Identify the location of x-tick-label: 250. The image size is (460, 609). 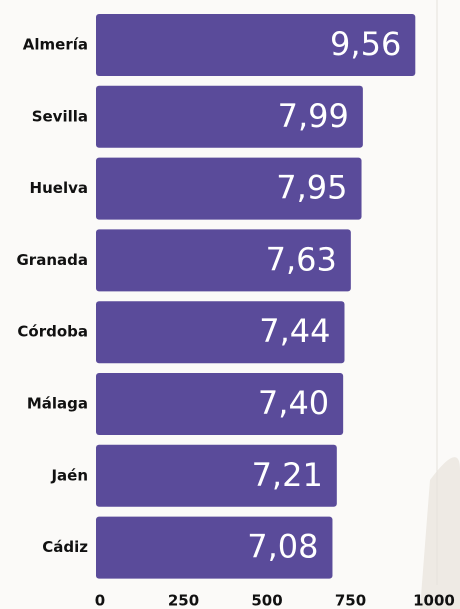
(183, 600).